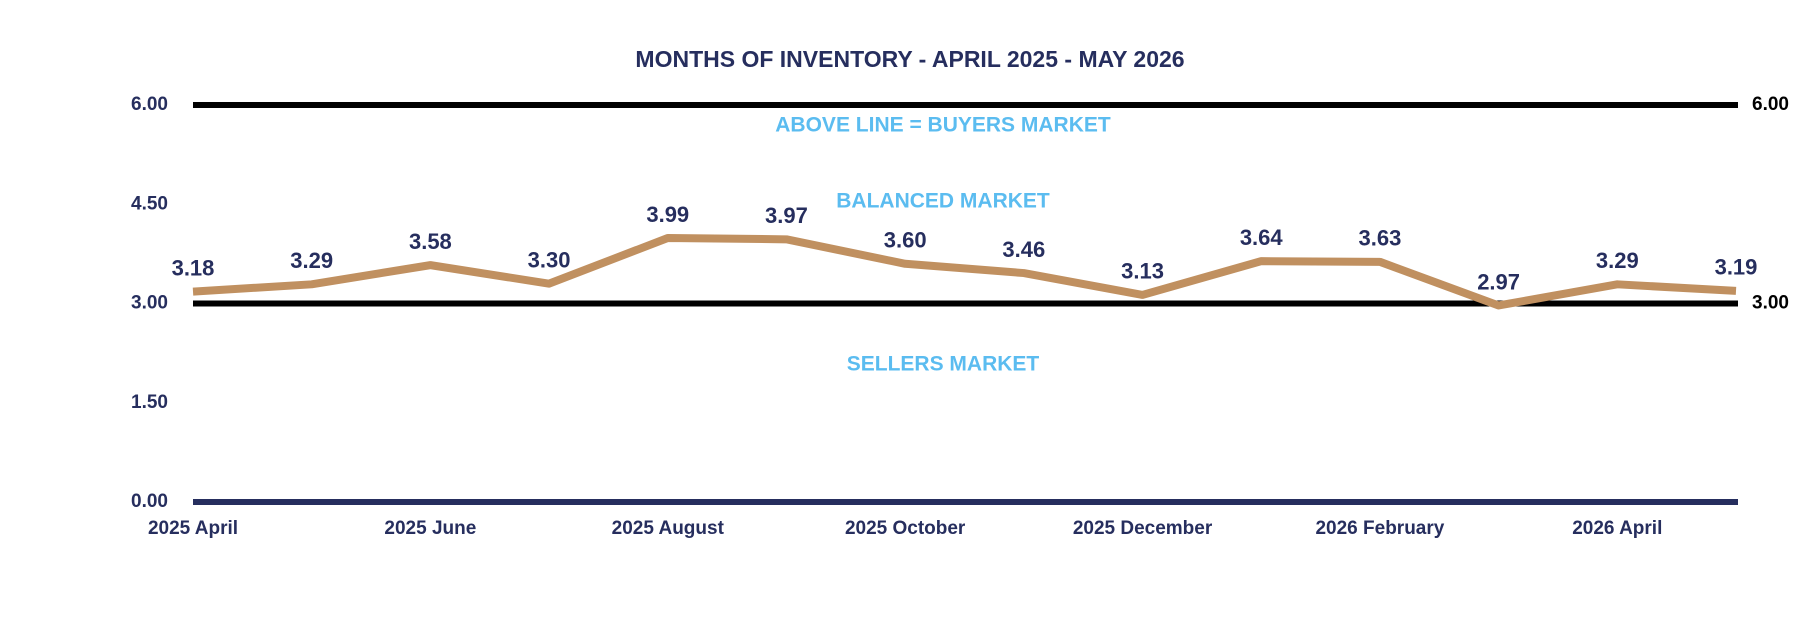 This screenshot has width=1818, height=640. I want to click on data-label: 3.46, so click(1023, 249).